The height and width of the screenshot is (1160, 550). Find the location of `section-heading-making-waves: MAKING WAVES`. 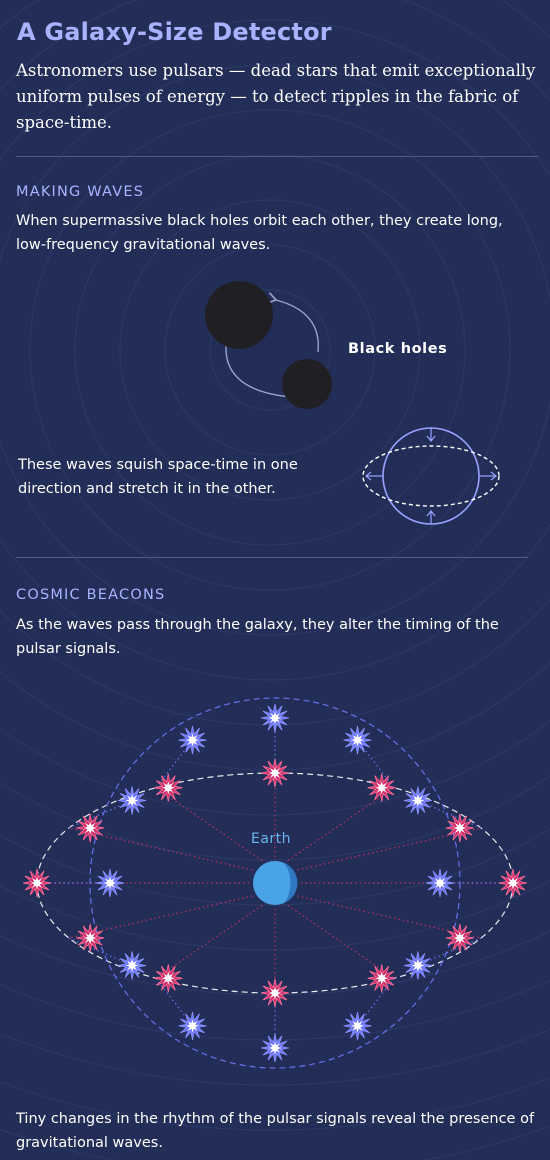

section-heading-making-waves: MAKING WAVES is located at coordinates (80, 192).